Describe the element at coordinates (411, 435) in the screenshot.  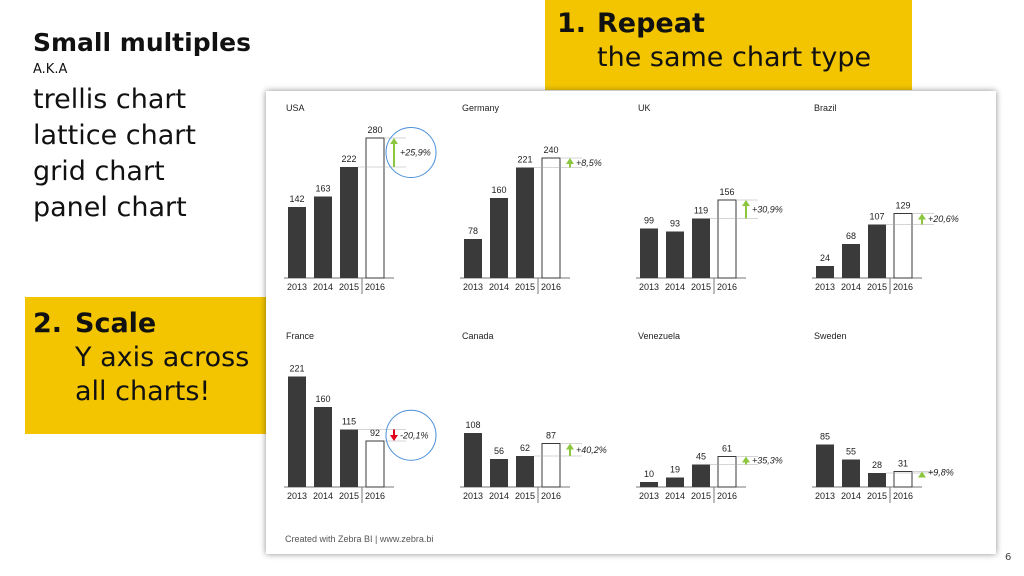
I see `highlight-circle` at that location.